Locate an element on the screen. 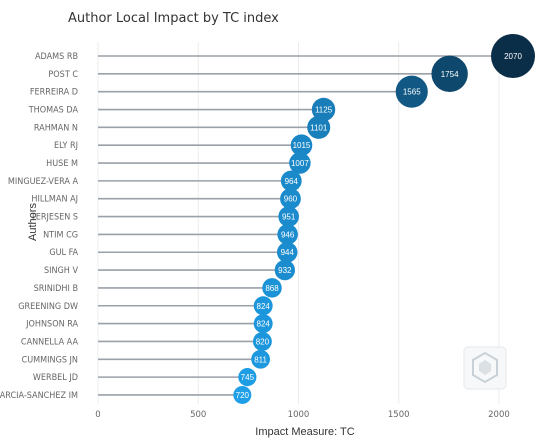 Image resolution: width=550 pixels, height=443 pixels. author-label: FERREIRA D is located at coordinates (54, 93).